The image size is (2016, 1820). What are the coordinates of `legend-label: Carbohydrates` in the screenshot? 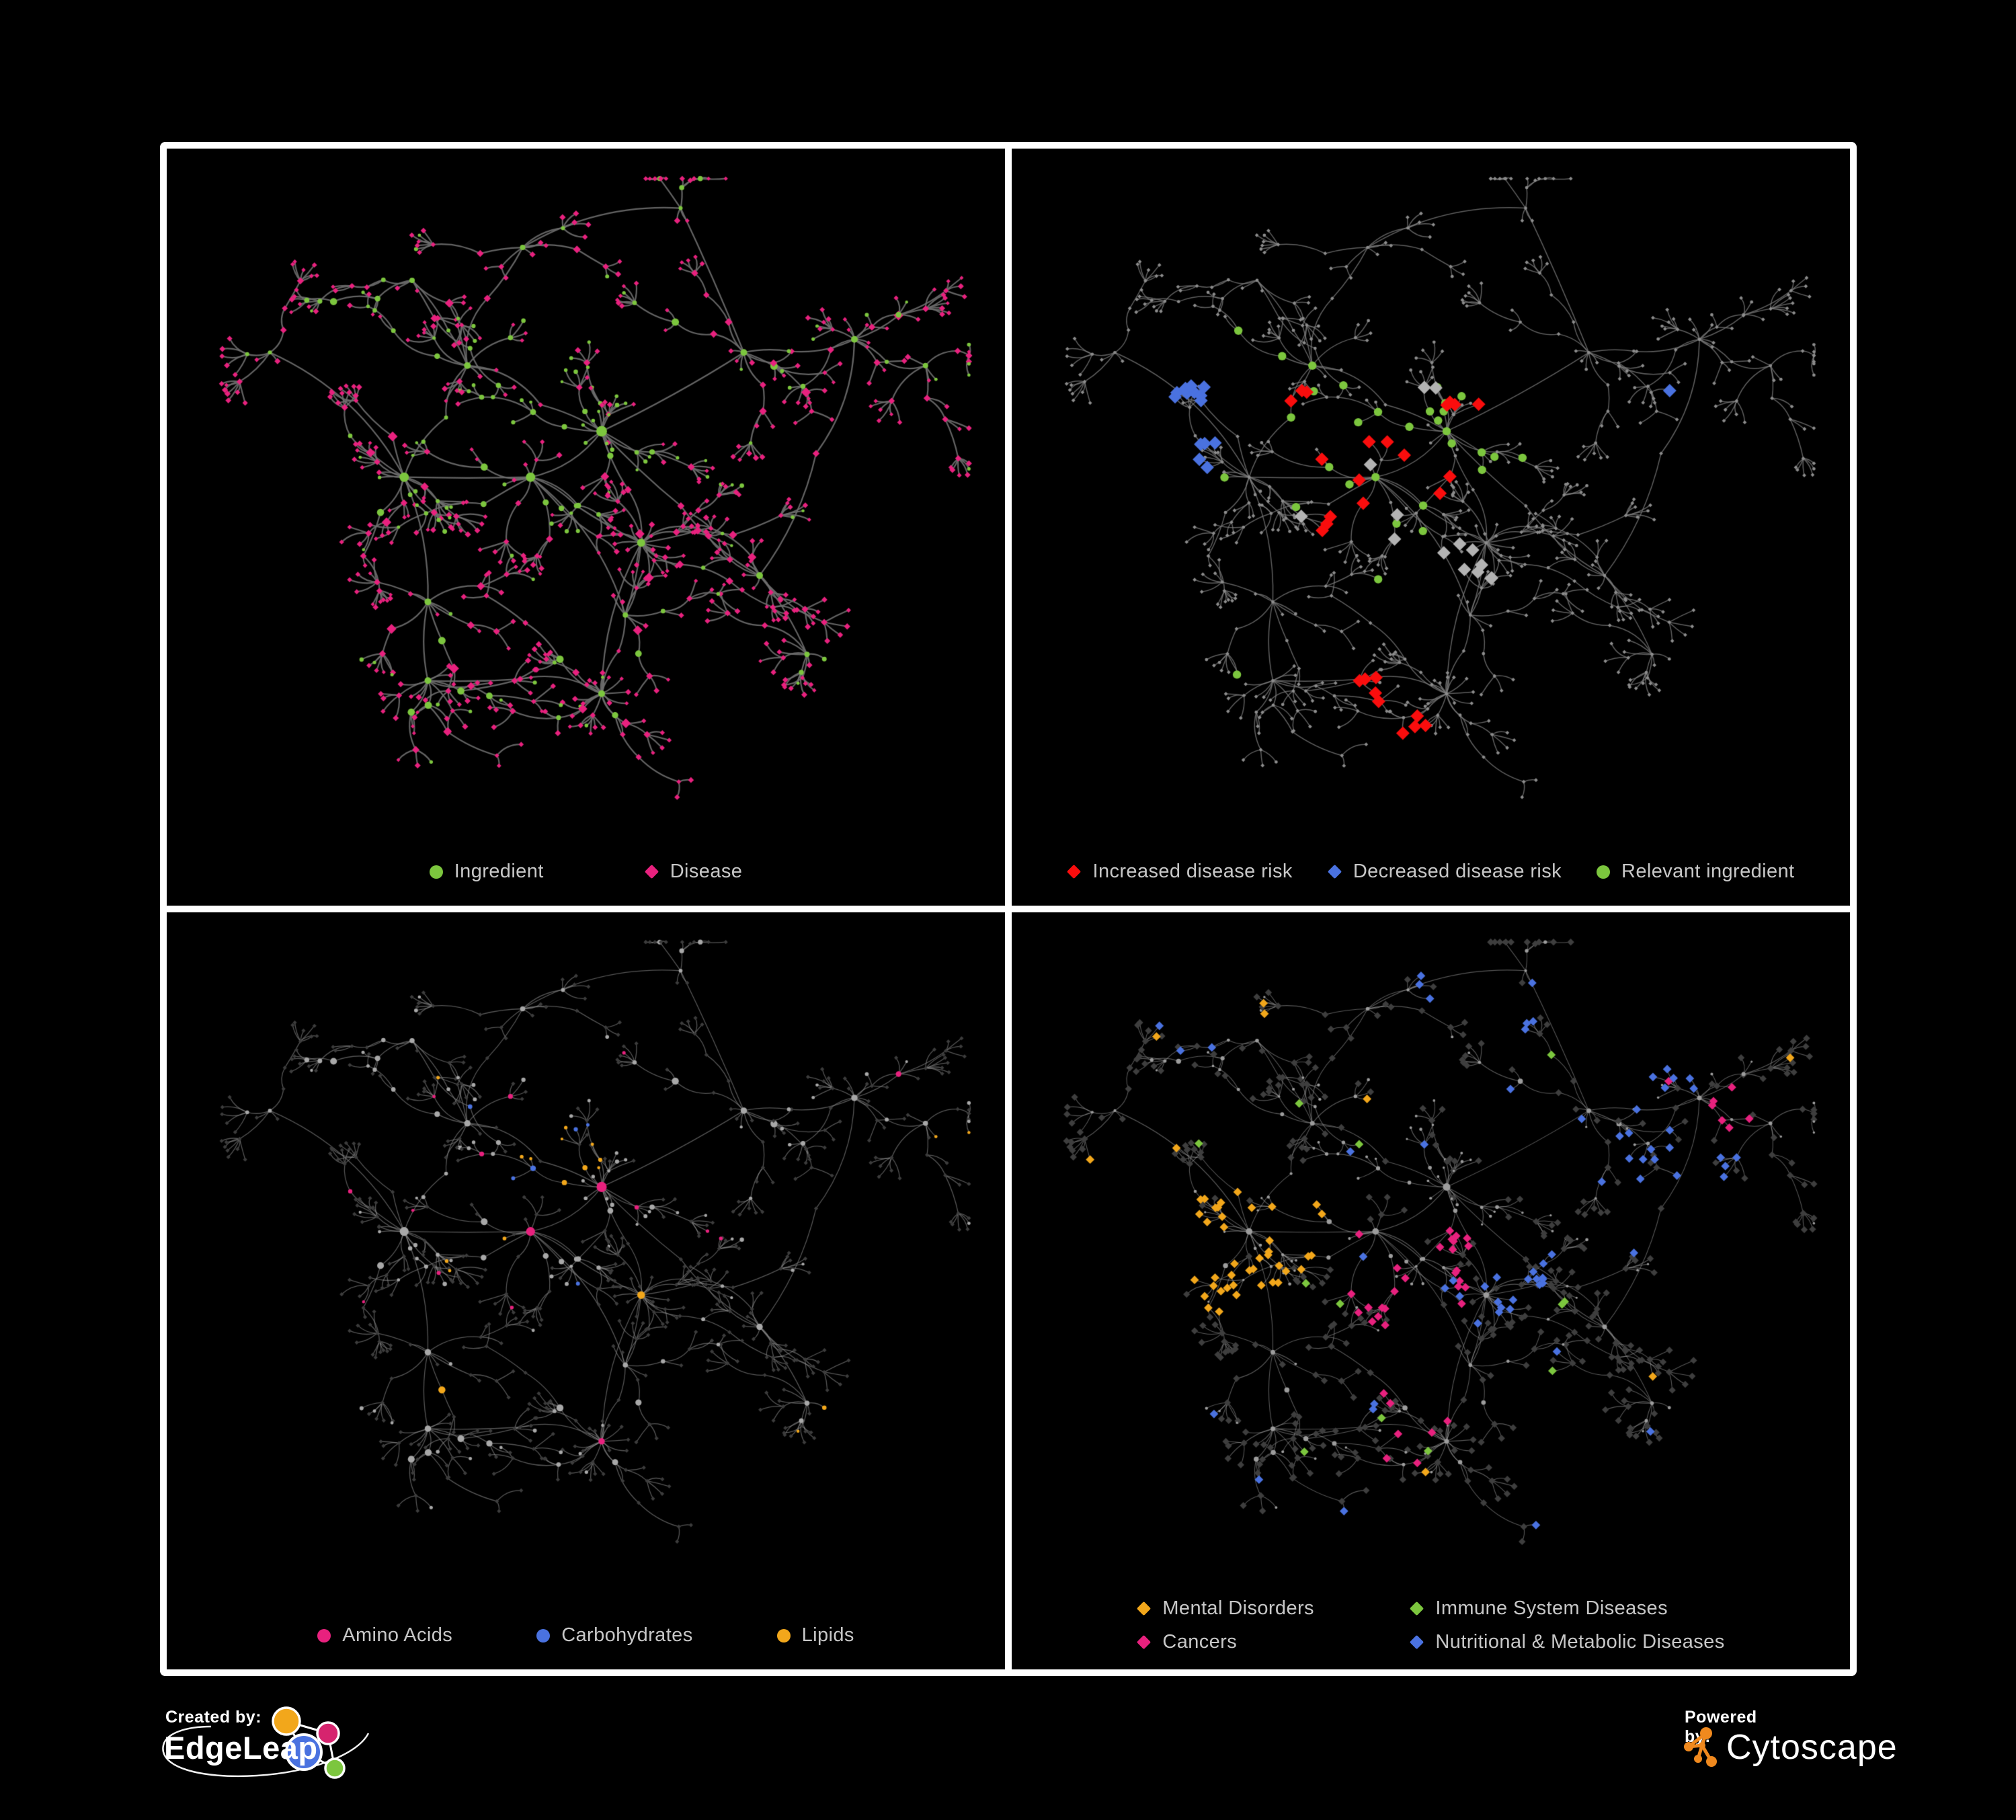 It's located at (627, 1635).